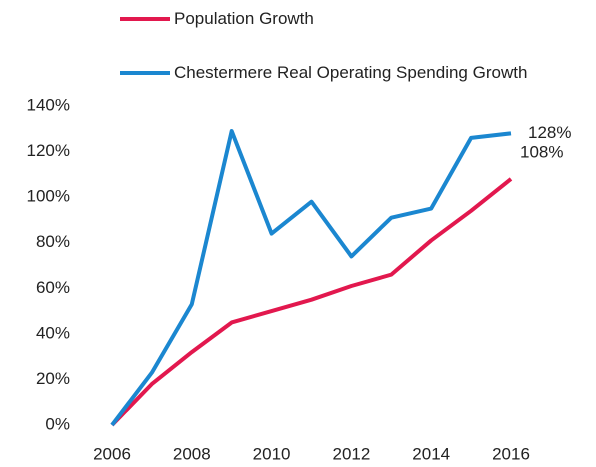 The image size is (596, 467). What do you see at coordinates (53, 378) in the screenshot?
I see `y-tick-label: 20%` at bounding box center [53, 378].